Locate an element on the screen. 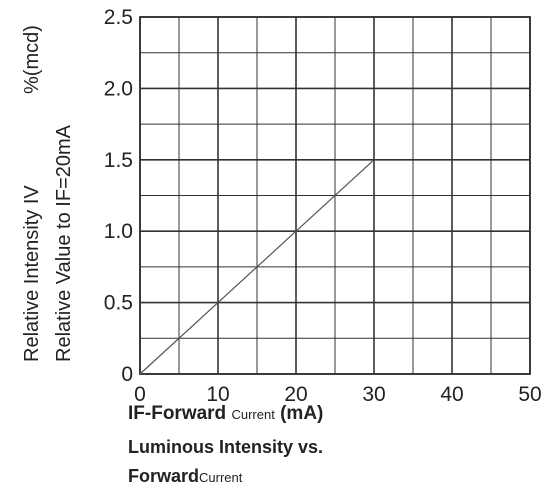  x-axis-label: IF-Forward Current (mA) is located at coordinates (225, 414).